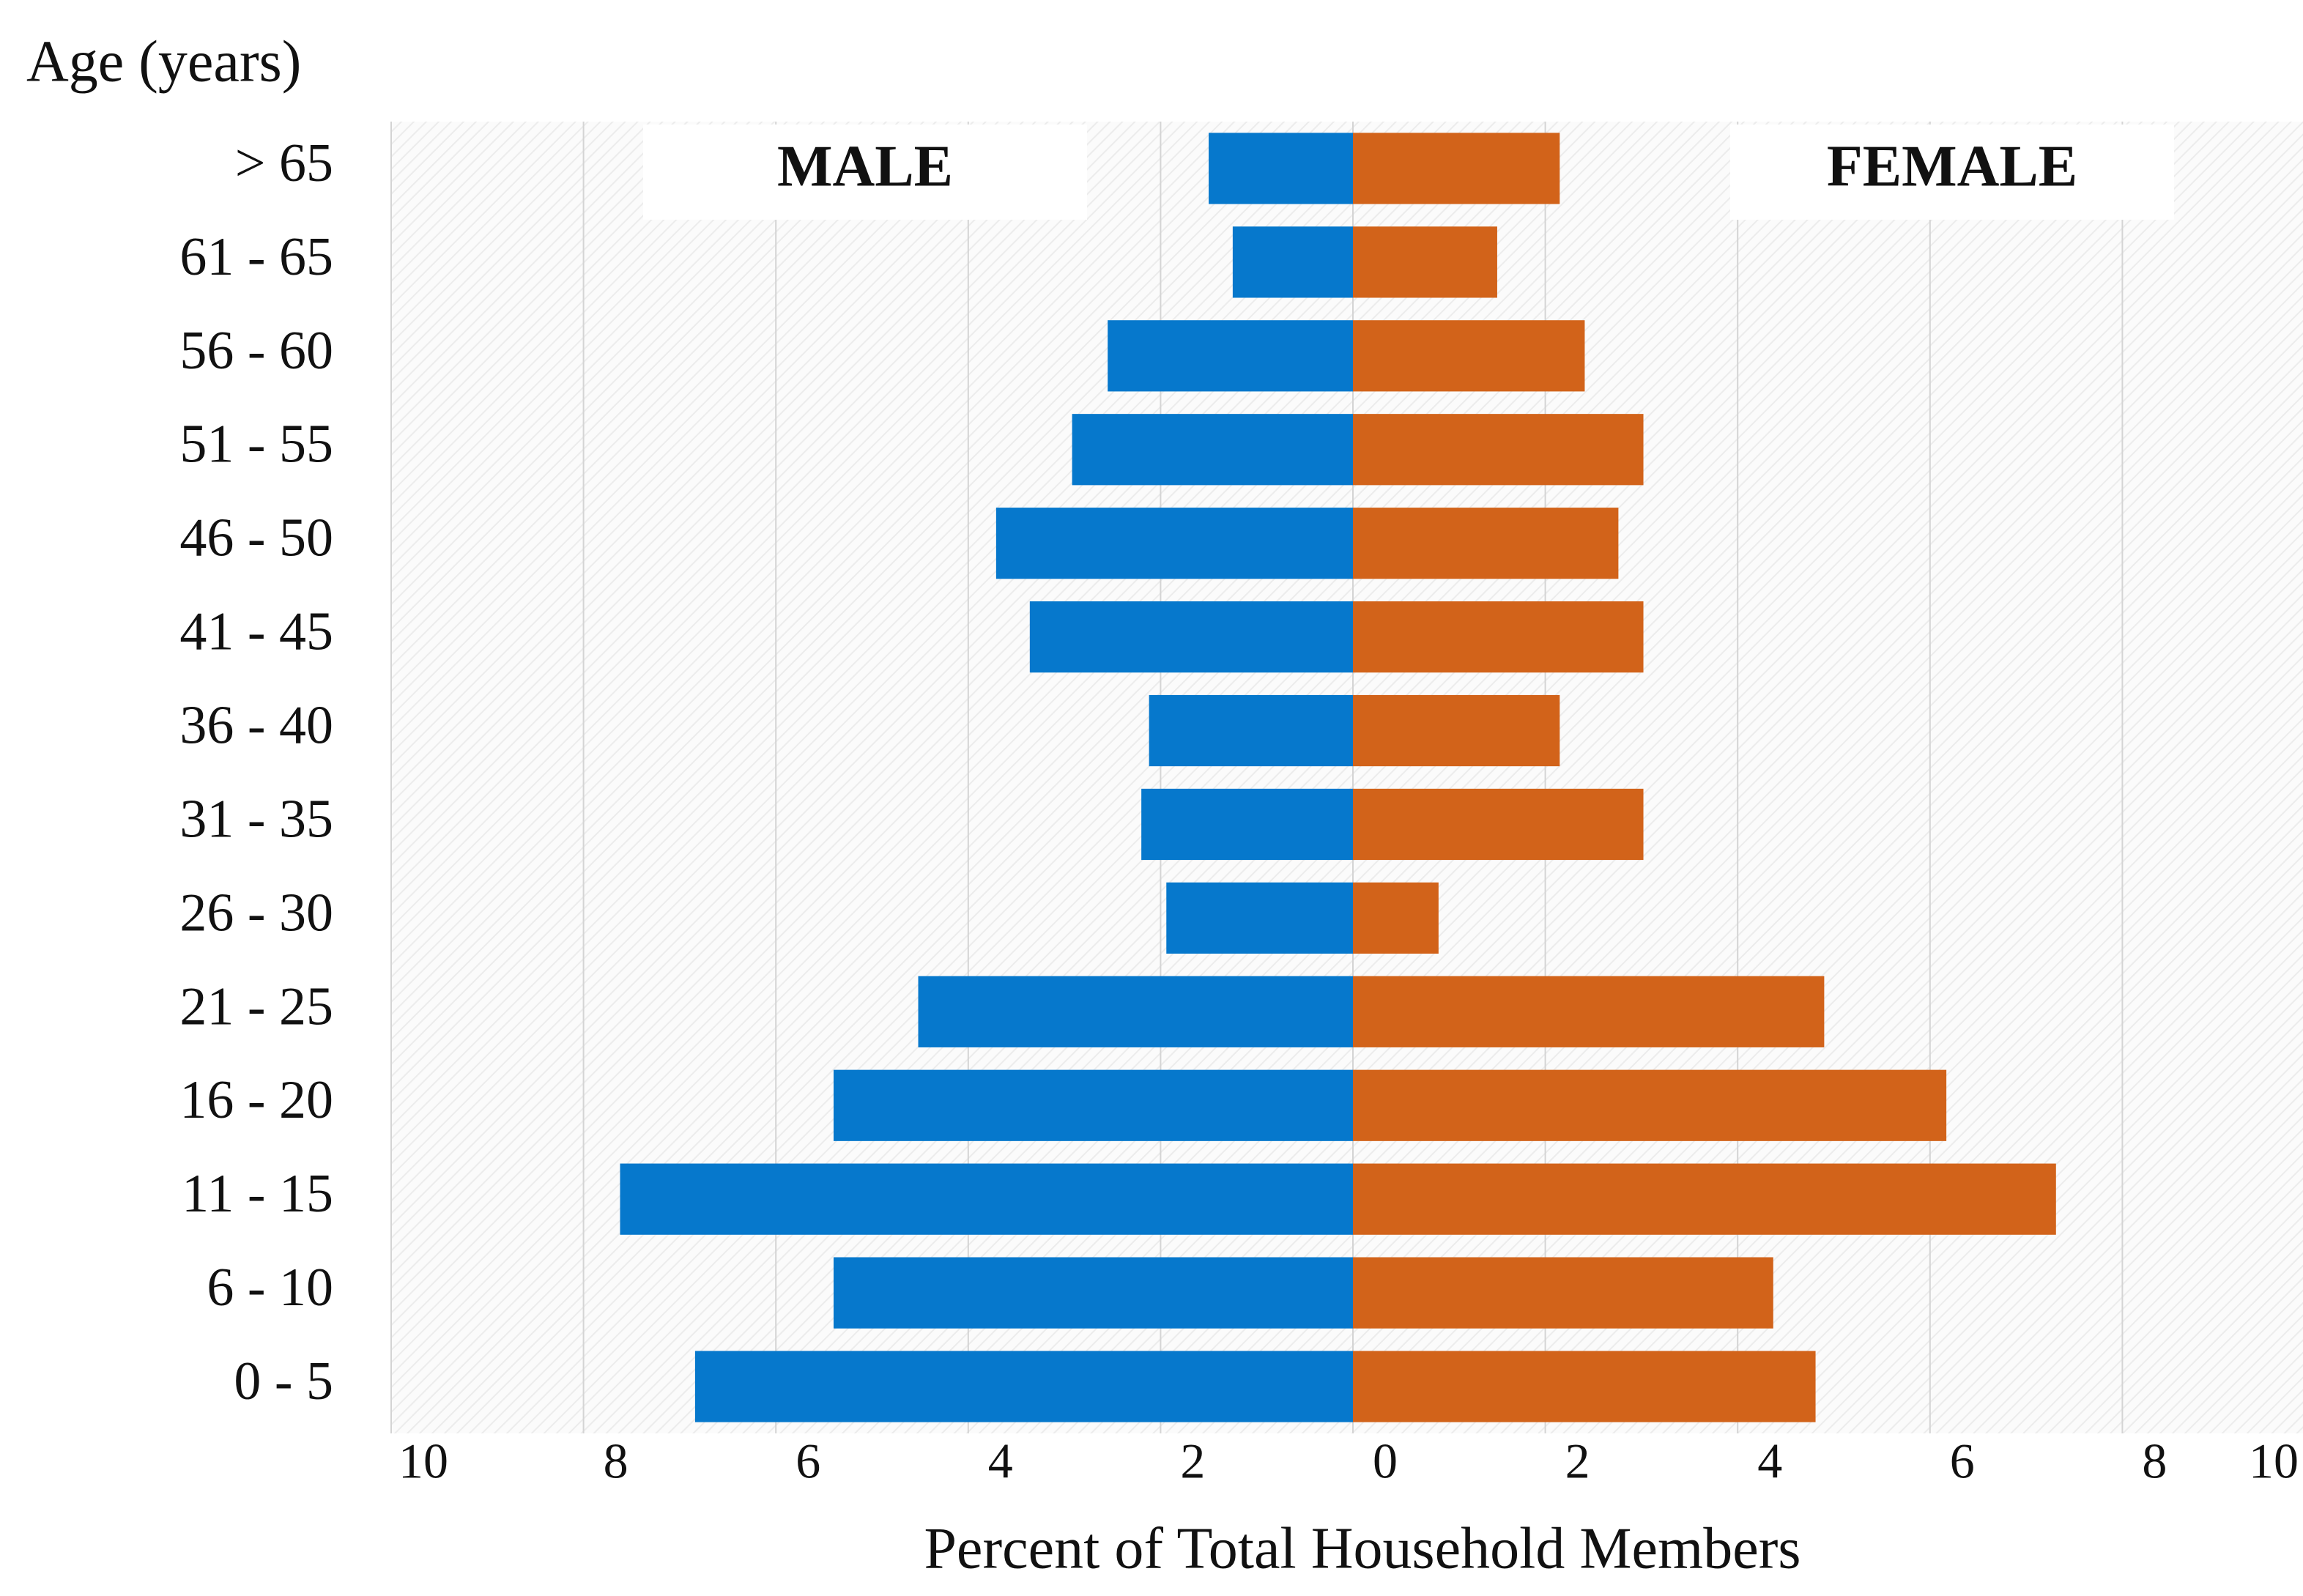  I want to click on x-tick-label: 0, so click(1385, 1461).